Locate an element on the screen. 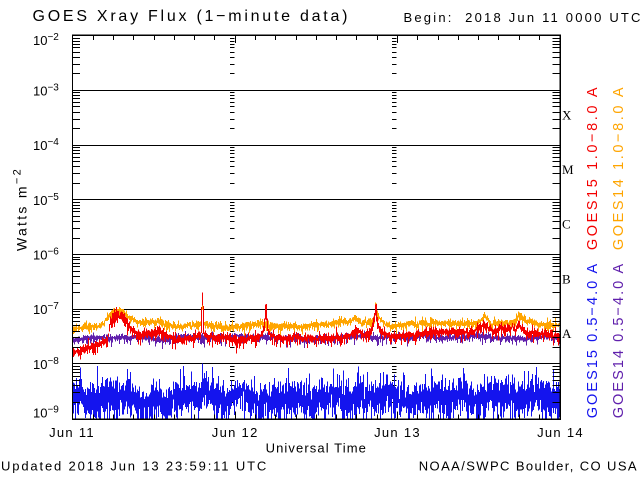  svg-text: GOES15 0.5−4.0 A is located at coordinates (593, 340).